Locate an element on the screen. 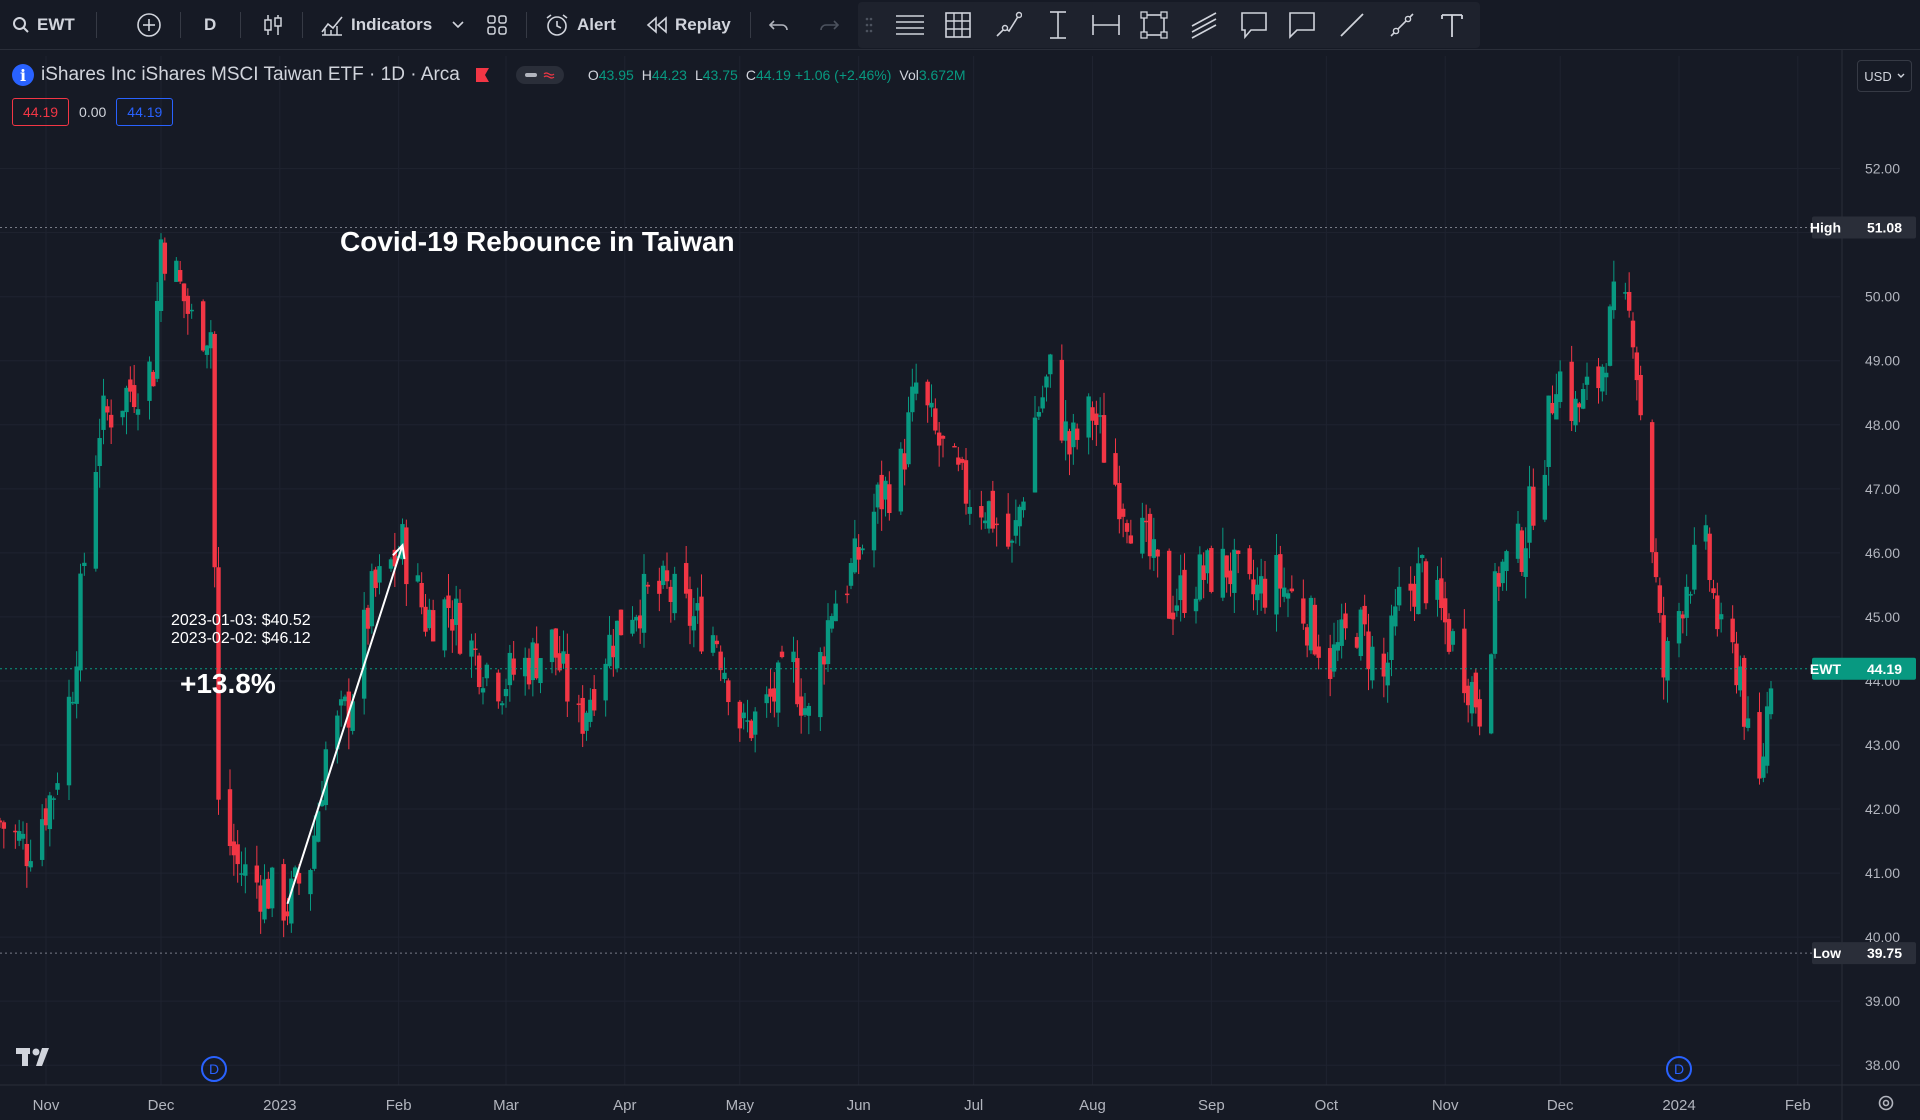 Image resolution: width=1920 pixels, height=1120 pixels. toolbar-divider is located at coordinates (302, 25).